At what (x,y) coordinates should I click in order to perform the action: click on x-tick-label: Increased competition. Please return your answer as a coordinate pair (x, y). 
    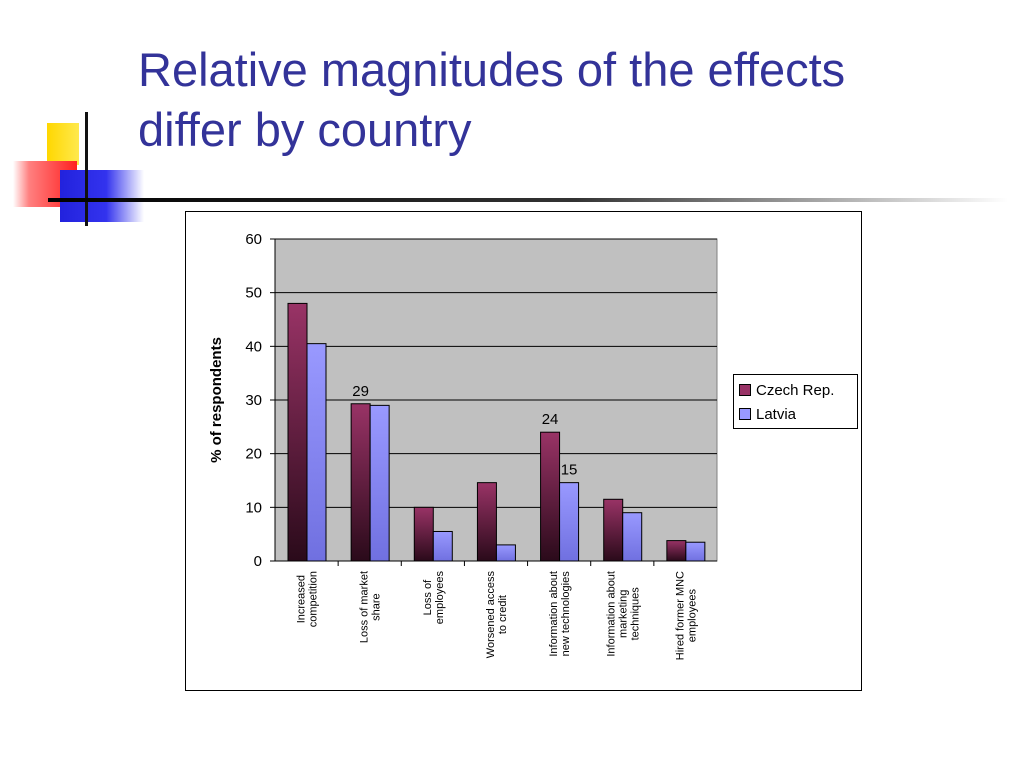
    Looking at the image, I should click on (308, 599).